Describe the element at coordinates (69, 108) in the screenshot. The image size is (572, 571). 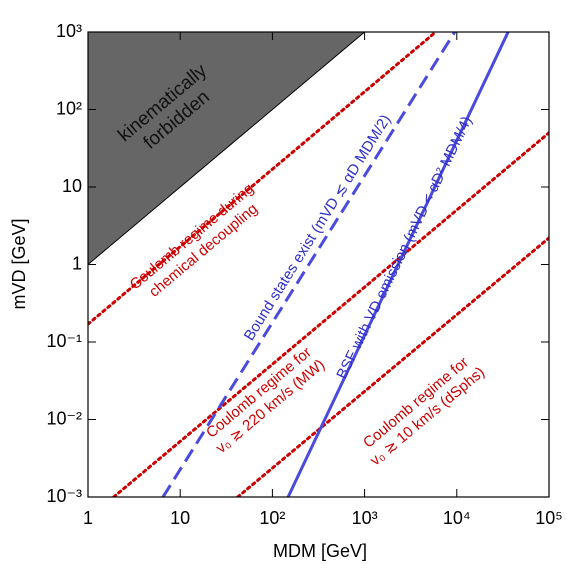
I see `y-tick-label: 10²` at that location.